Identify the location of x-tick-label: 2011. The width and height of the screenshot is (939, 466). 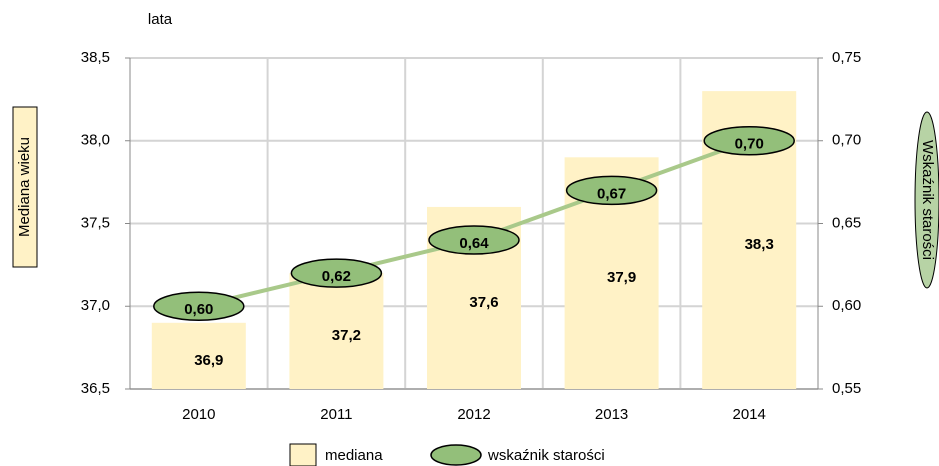
(336, 414).